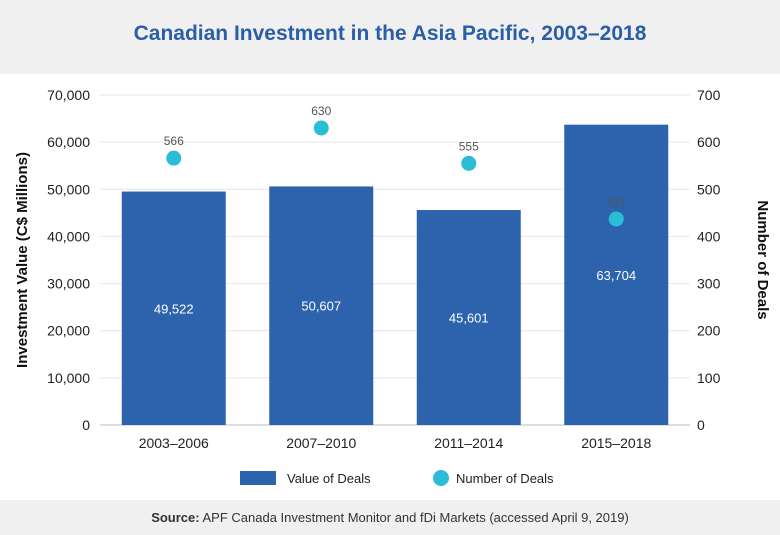 This screenshot has height=535, width=780. I want to click on bar-value-label: 50,607, so click(321, 306).